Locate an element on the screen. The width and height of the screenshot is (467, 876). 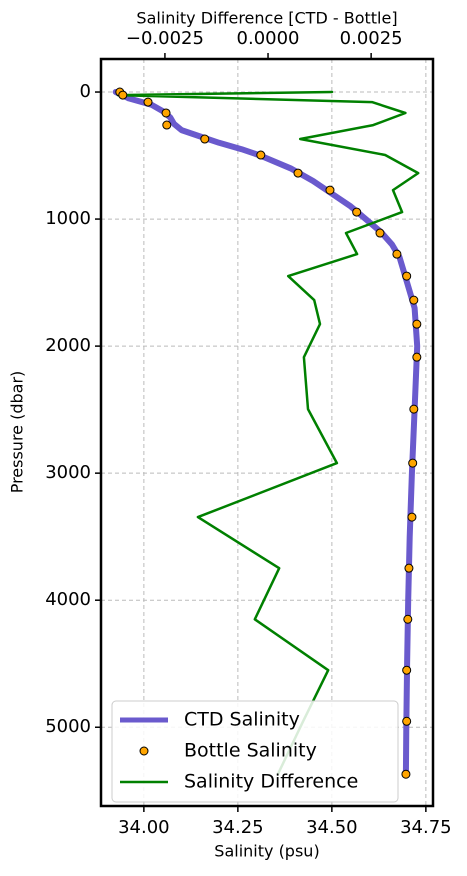
x2-tick-label: 0.0025 is located at coordinates (371, 38).